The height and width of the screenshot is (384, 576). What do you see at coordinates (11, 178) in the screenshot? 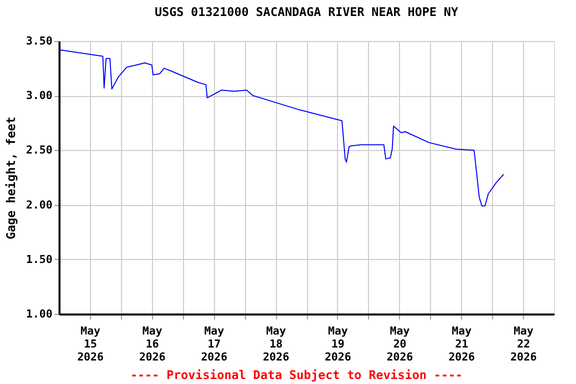
I see `y-axis-title: Gage height, feet` at bounding box center [11, 178].